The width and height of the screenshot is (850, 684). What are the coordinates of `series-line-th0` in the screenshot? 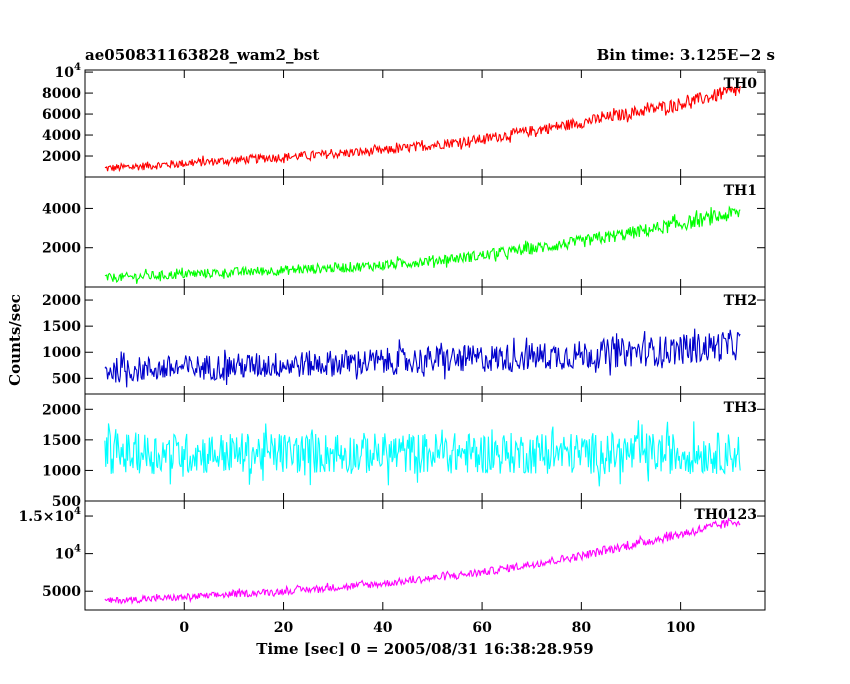 It's located at (422, 128).